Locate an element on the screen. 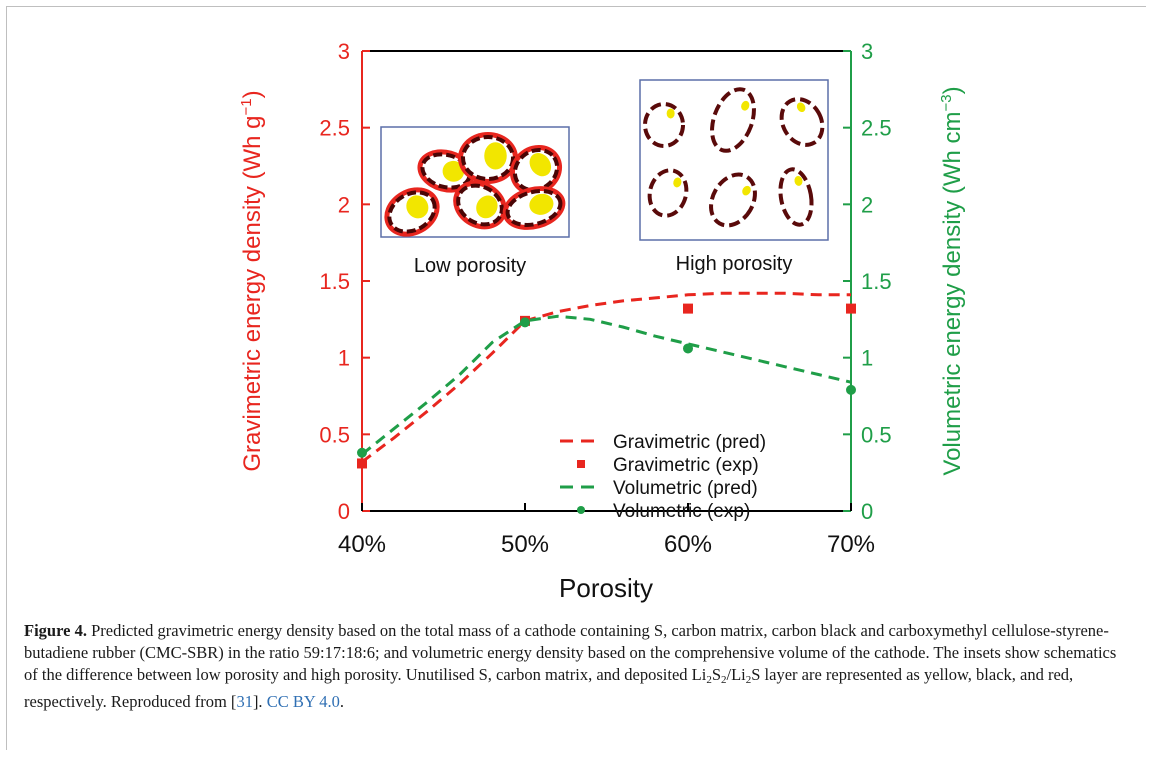 The image size is (1153, 758). license-link: CC BY 4.0 is located at coordinates (303, 701).